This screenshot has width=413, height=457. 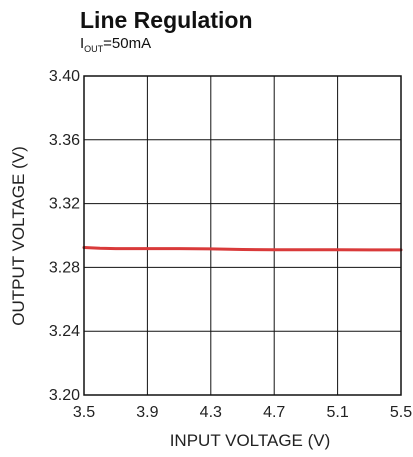 I want to click on x-axis-title: INPUT VOLTAGE (V), so click(x=250, y=440).